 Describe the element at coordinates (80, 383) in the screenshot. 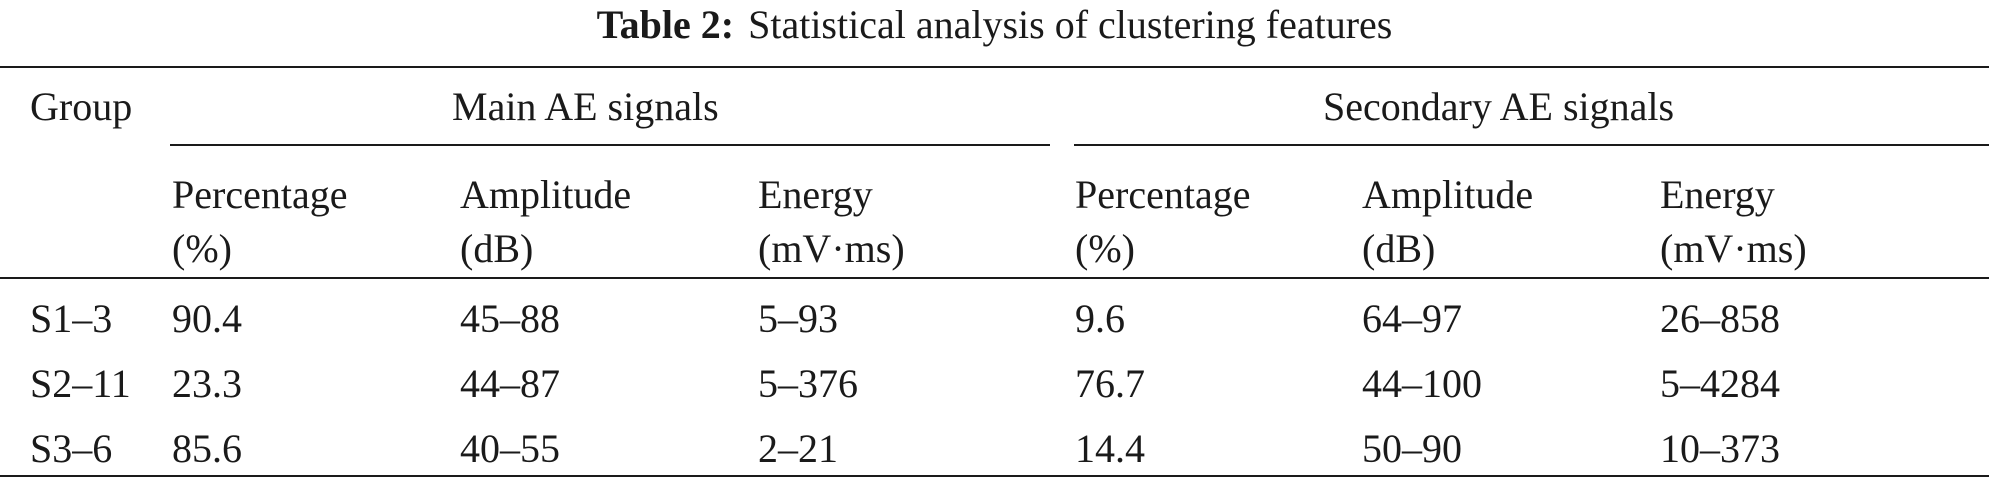

I see `row-group-cell: S2–11` at that location.